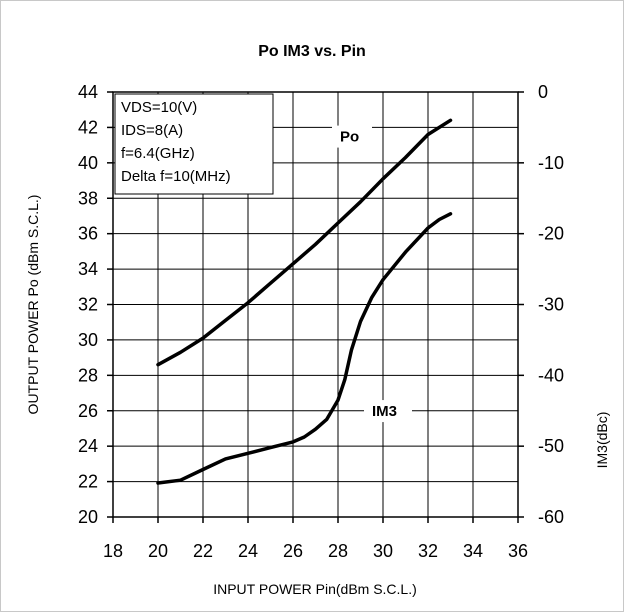 This screenshot has width=624, height=612. What do you see at coordinates (338, 551) in the screenshot?
I see `x-tick-label-28: 28` at bounding box center [338, 551].